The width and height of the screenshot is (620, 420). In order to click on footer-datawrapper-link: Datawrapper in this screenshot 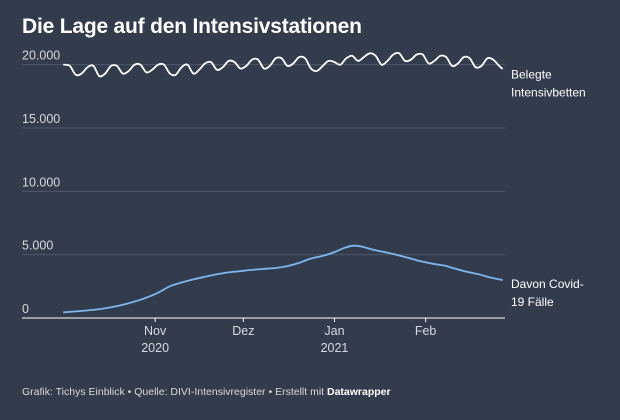, I will do `click(359, 392)`.